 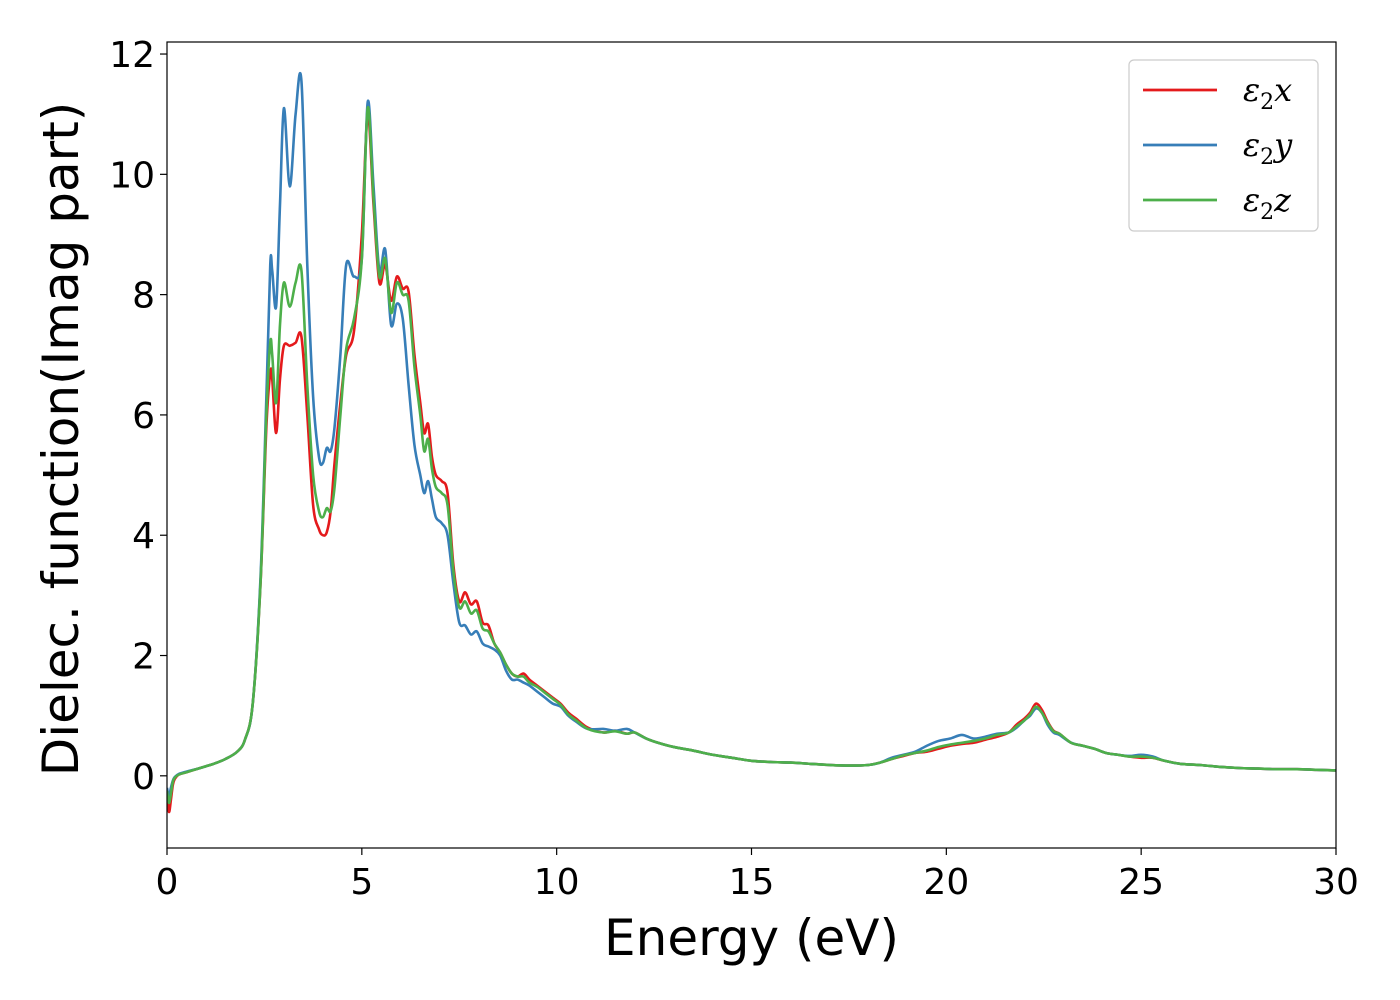 I want to click on x-tick-label: 15, so click(x=752, y=882).